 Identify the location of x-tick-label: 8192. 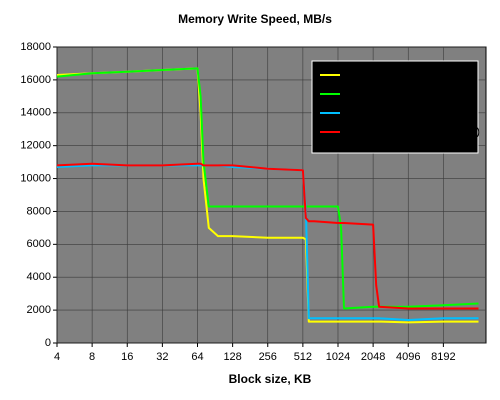
(443, 357).